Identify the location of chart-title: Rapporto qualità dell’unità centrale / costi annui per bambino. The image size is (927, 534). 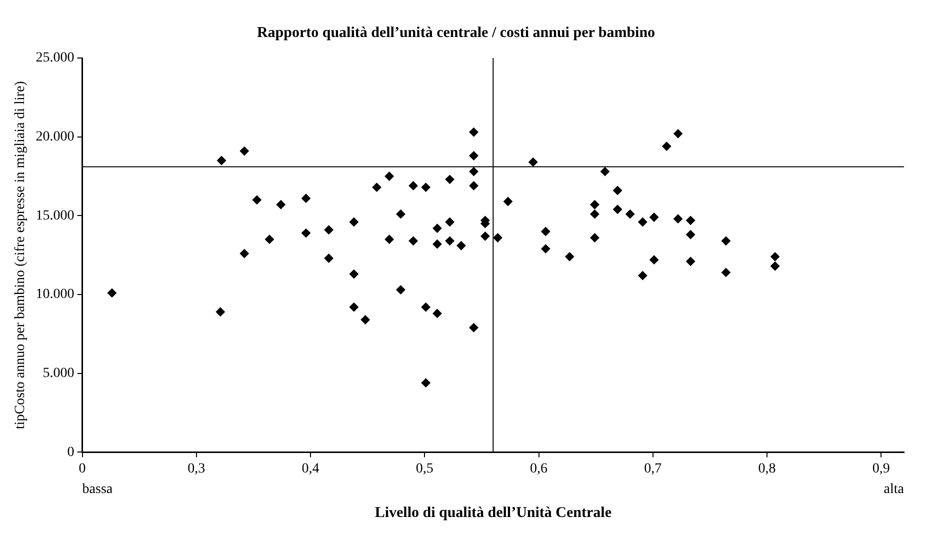
(456, 32).